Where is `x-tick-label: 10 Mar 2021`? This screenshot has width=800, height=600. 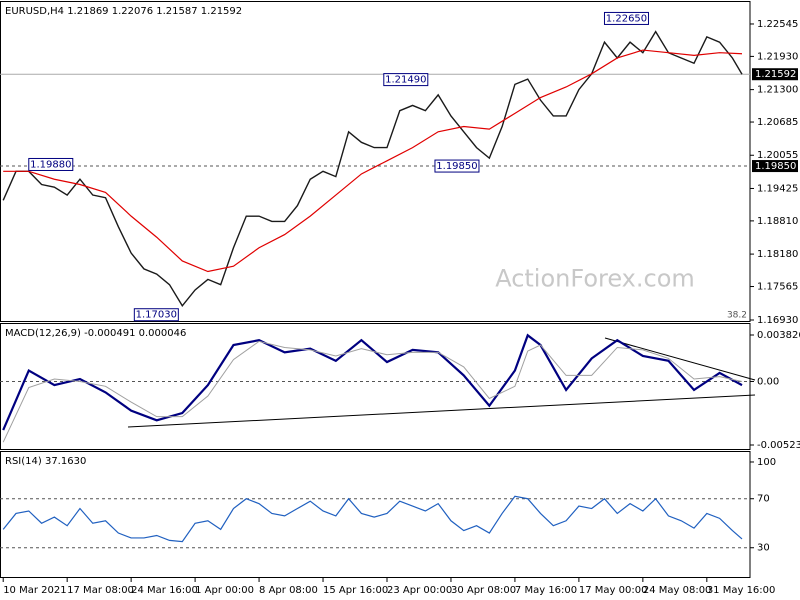
x-tick-label: 10 Mar 2021 is located at coordinates (34, 590).